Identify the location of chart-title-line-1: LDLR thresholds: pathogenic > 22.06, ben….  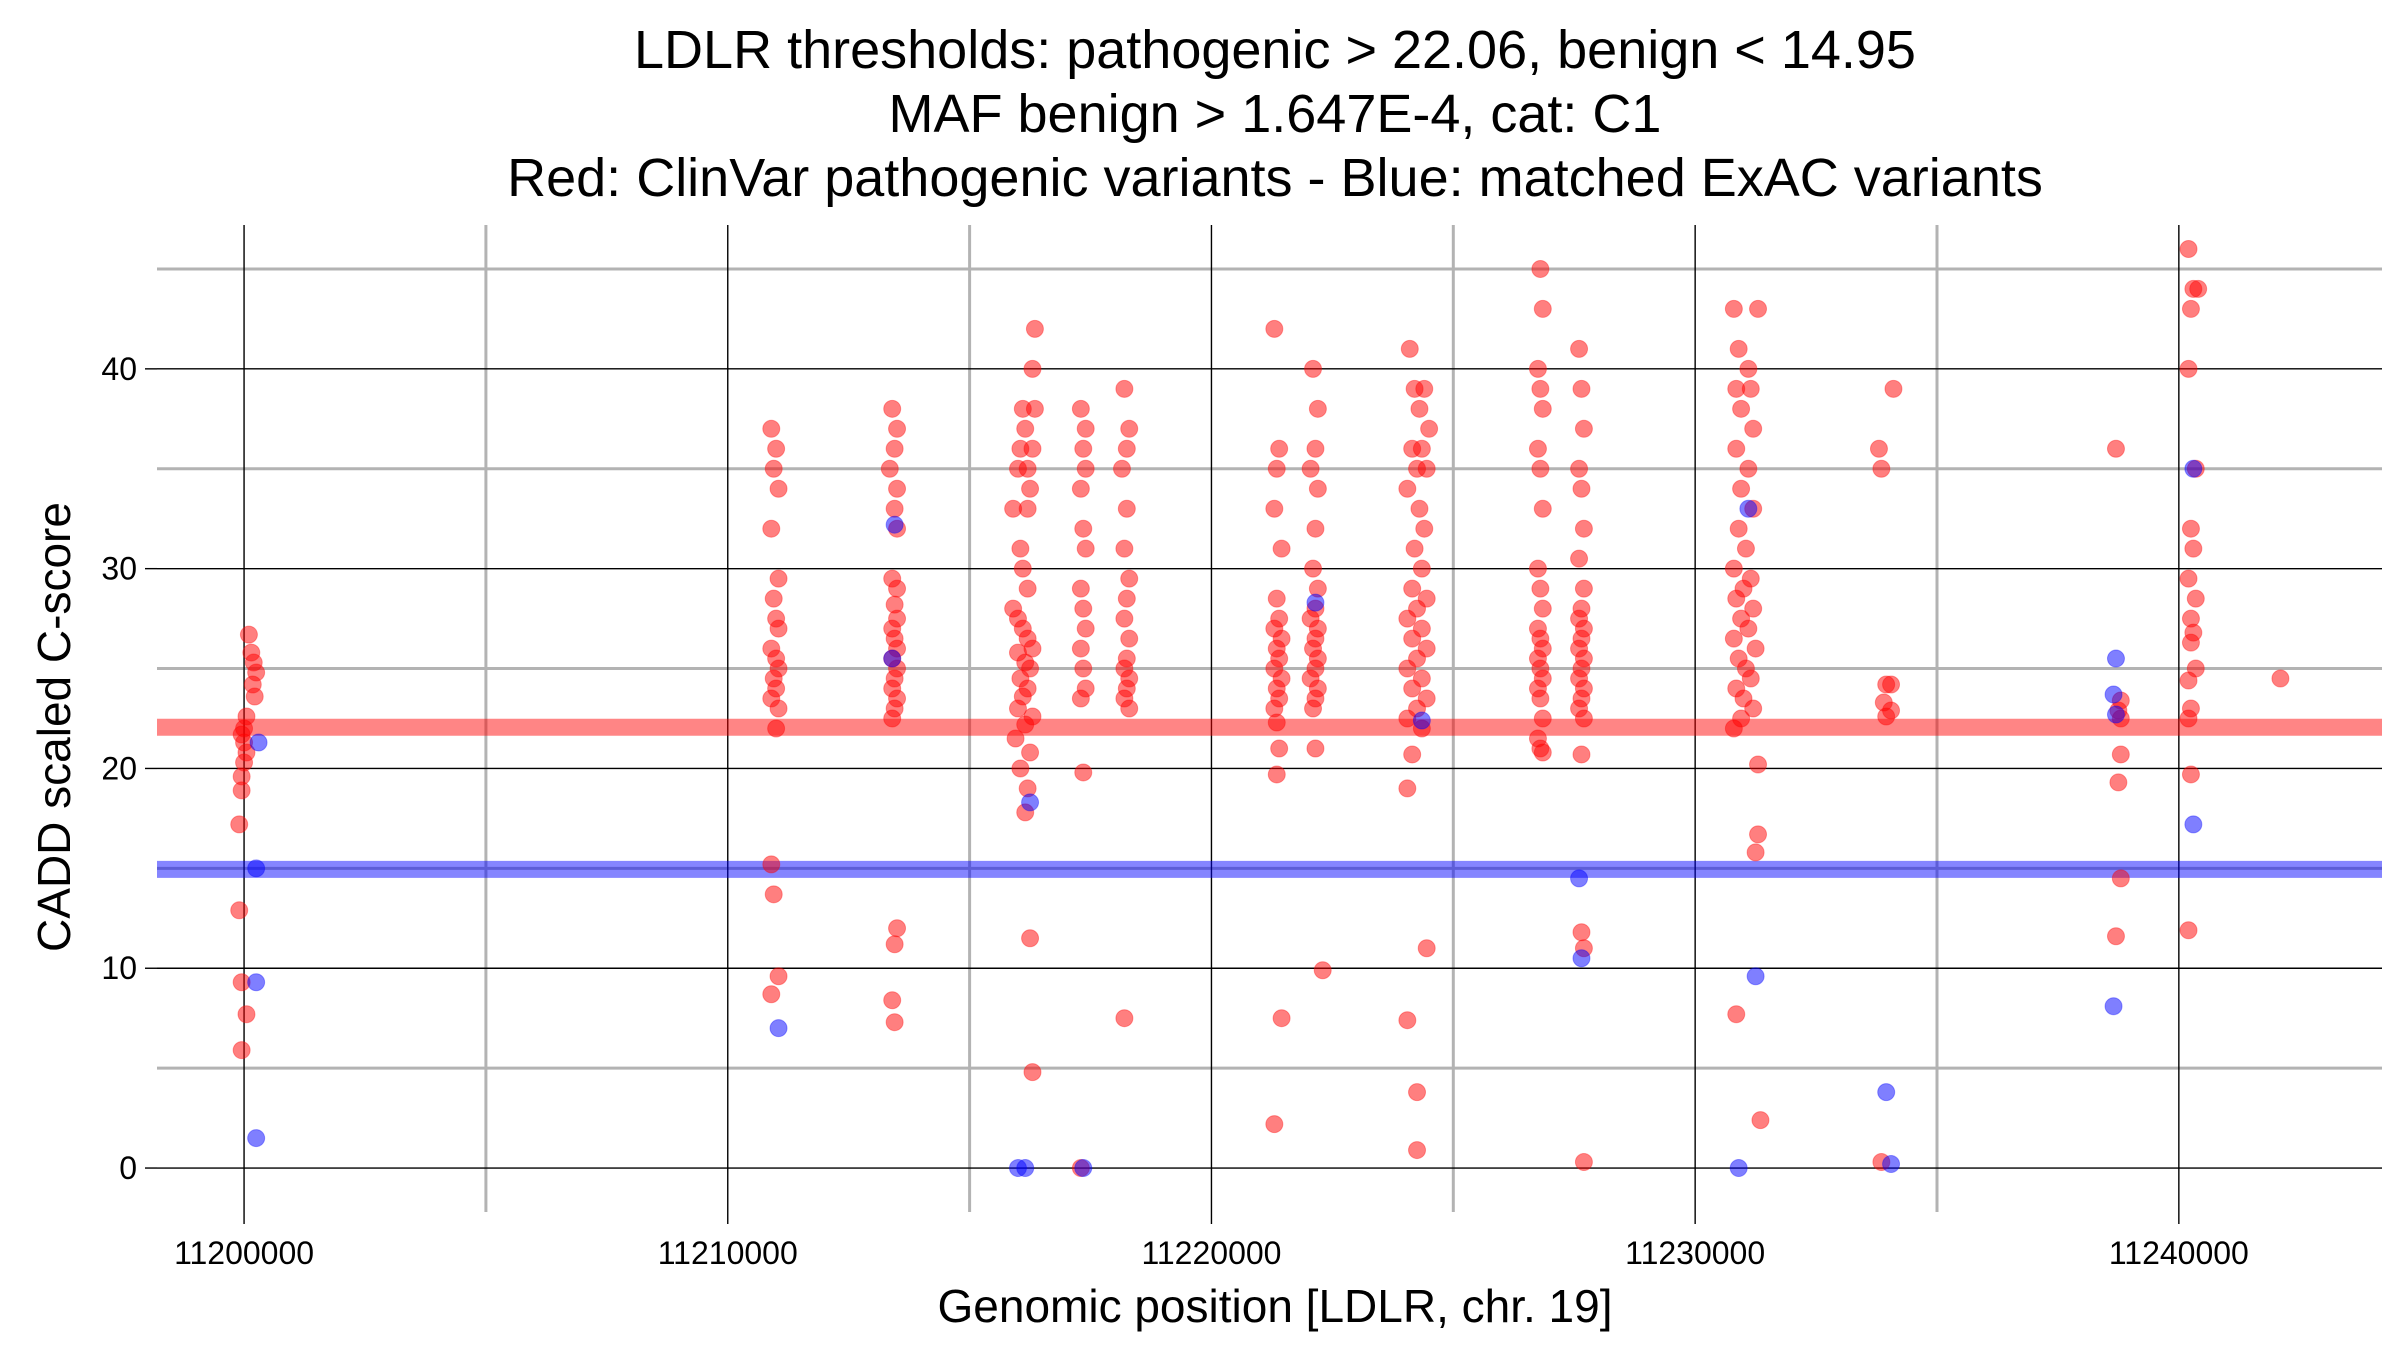
(1275, 50).